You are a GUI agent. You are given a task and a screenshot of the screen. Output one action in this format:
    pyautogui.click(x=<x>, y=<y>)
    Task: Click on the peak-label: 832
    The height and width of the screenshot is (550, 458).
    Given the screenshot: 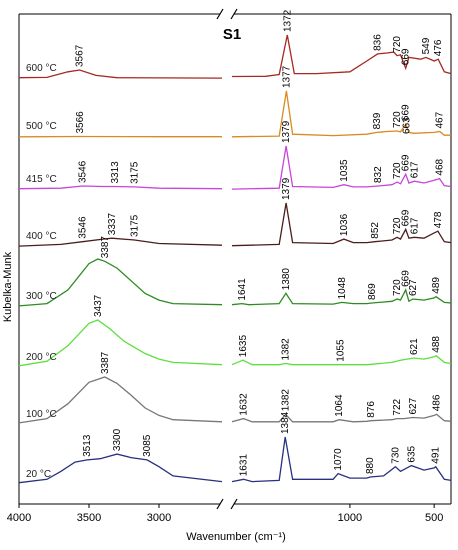 What is the action you would take?
    pyautogui.click(x=378, y=174)
    